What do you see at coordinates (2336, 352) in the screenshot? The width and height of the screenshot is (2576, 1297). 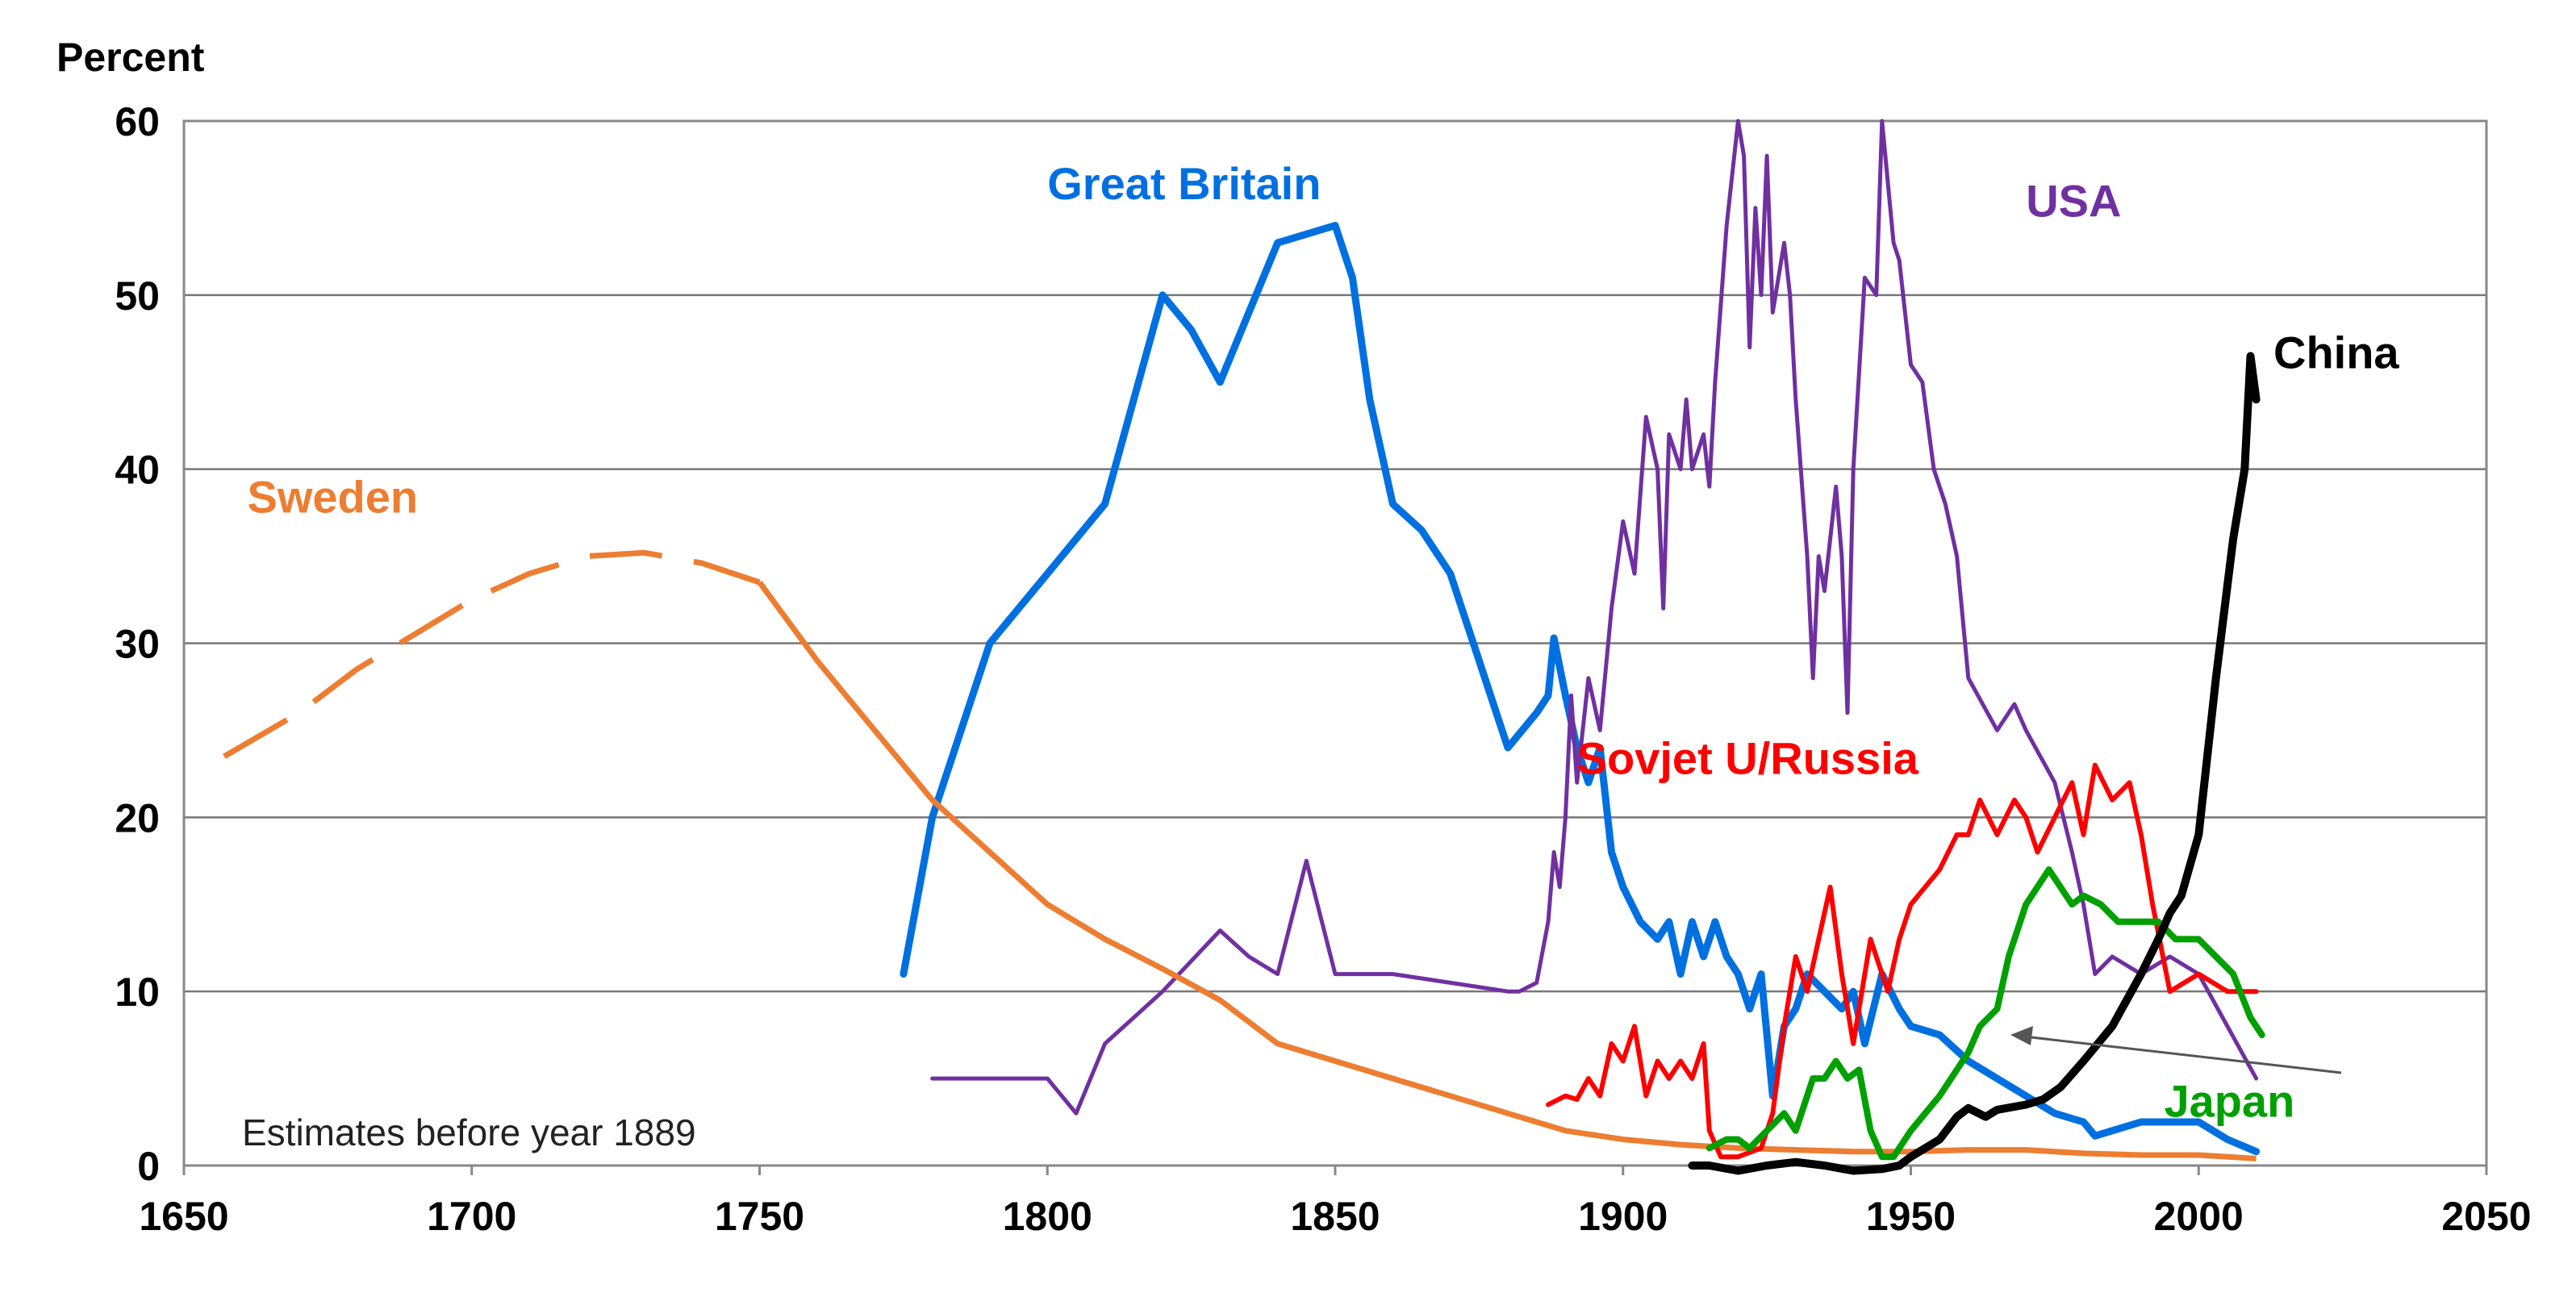 I see `china-label: China` at bounding box center [2336, 352].